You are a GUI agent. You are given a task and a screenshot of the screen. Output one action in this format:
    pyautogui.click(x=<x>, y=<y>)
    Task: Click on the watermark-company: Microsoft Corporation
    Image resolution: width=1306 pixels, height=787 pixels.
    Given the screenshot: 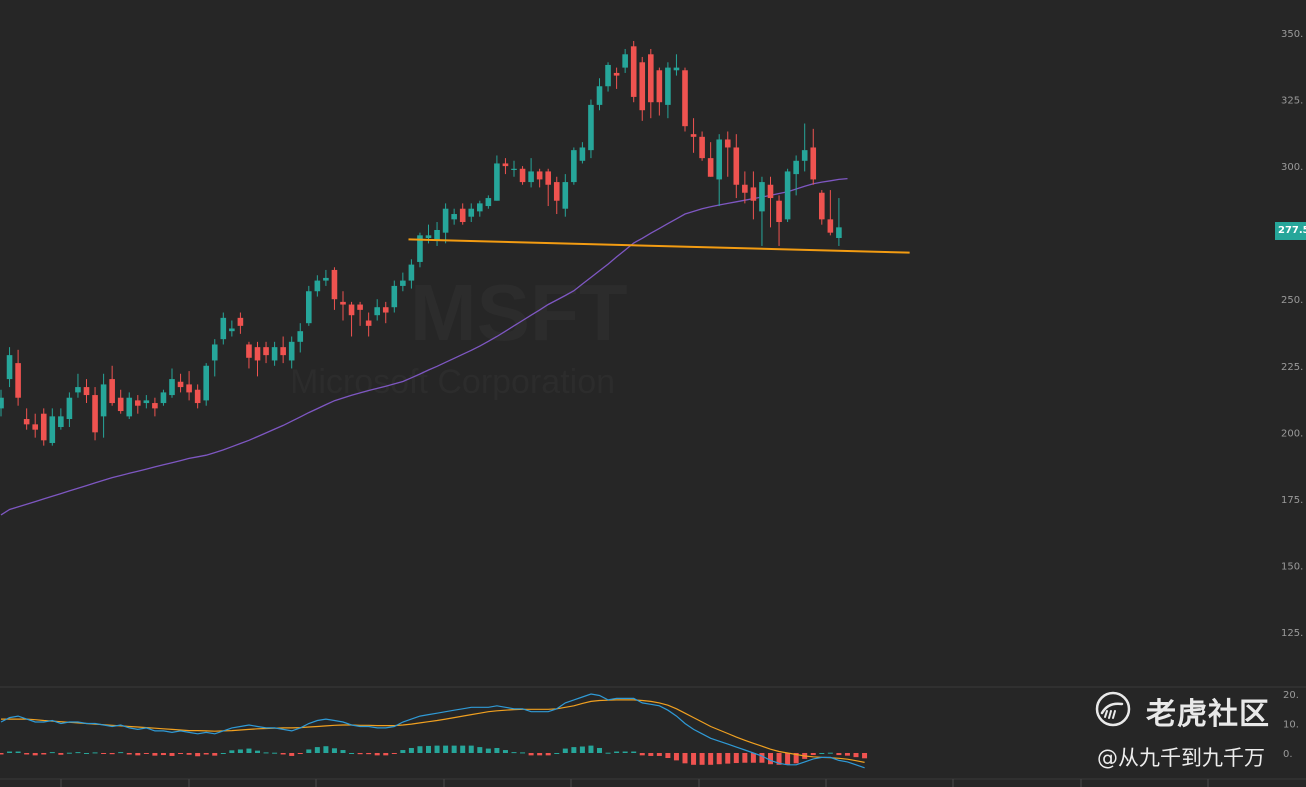 What is the action you would take?
    pyautogui.click(x=452, y=382)
    